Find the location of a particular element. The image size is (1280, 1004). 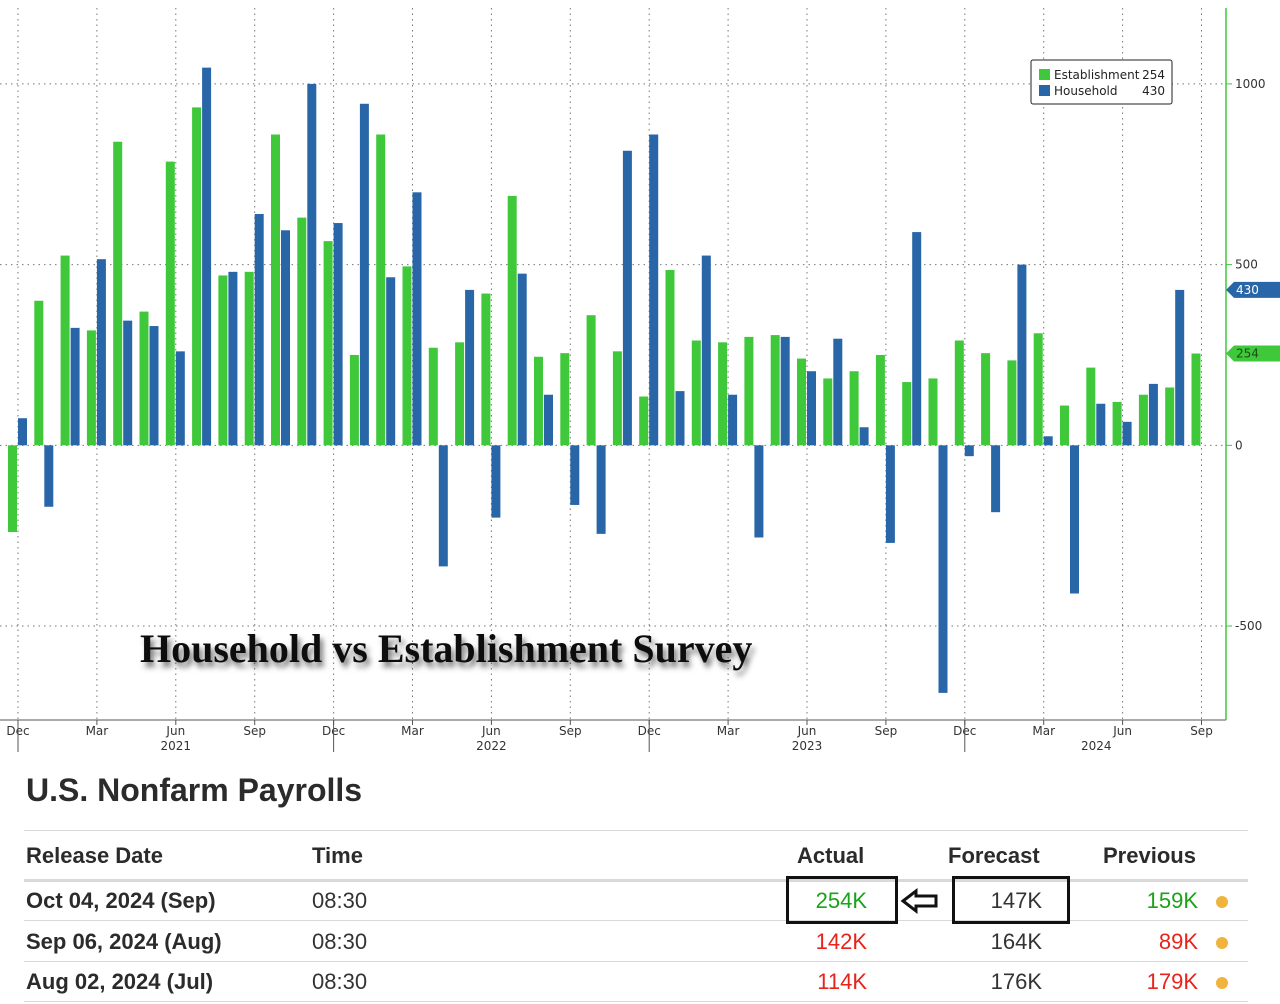

table-title: U.S. Nonfarm Payrolls is located at coordinates (194, 790).